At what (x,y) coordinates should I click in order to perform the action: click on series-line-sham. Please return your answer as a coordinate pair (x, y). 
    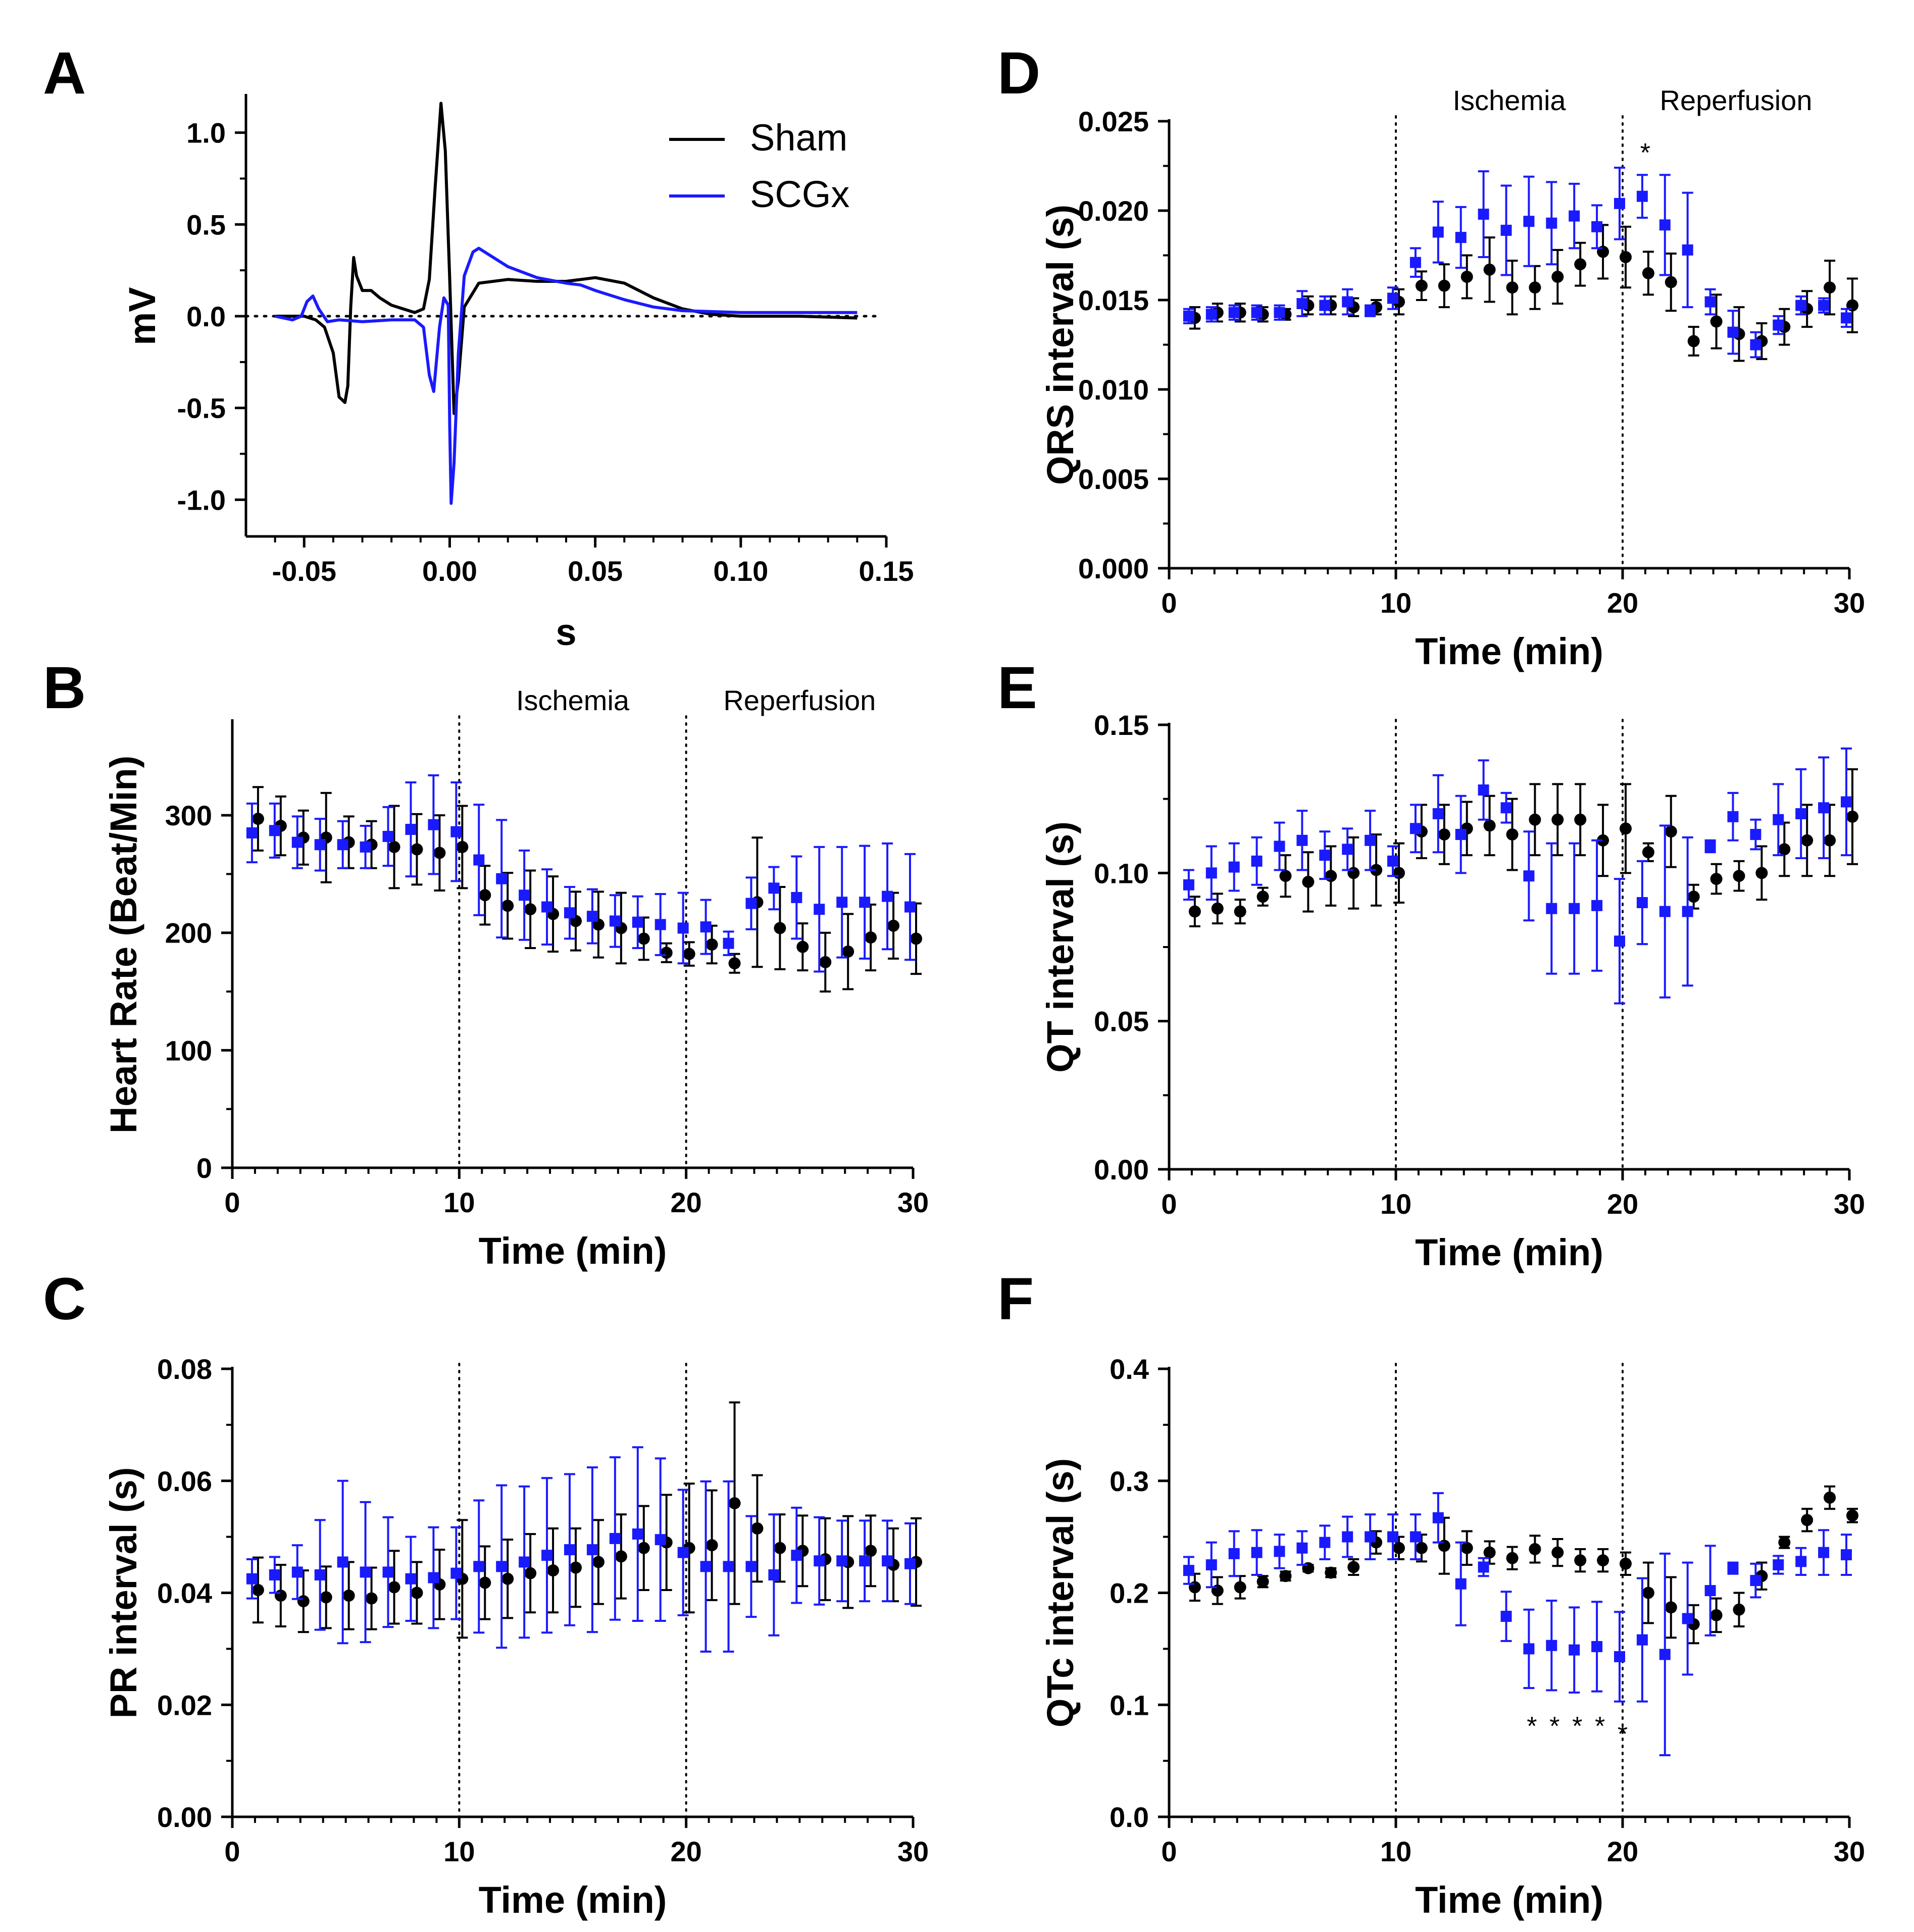
    Looking at the image, I should click on (566, 259).